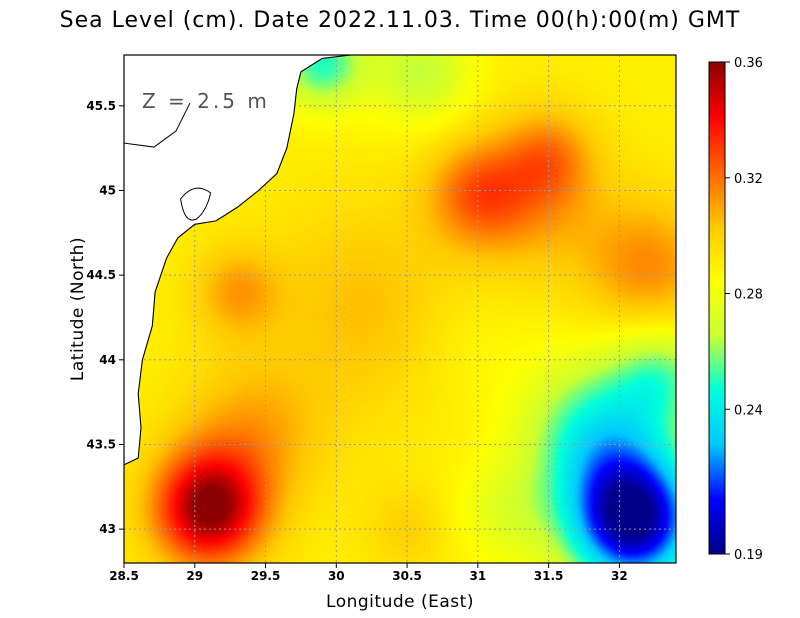 This screenshot has width=800, height=618. I want to click on x-axis-ticks: 28.5 29 29.5 30 30.5 31 31.5 32, so click(368, 573).